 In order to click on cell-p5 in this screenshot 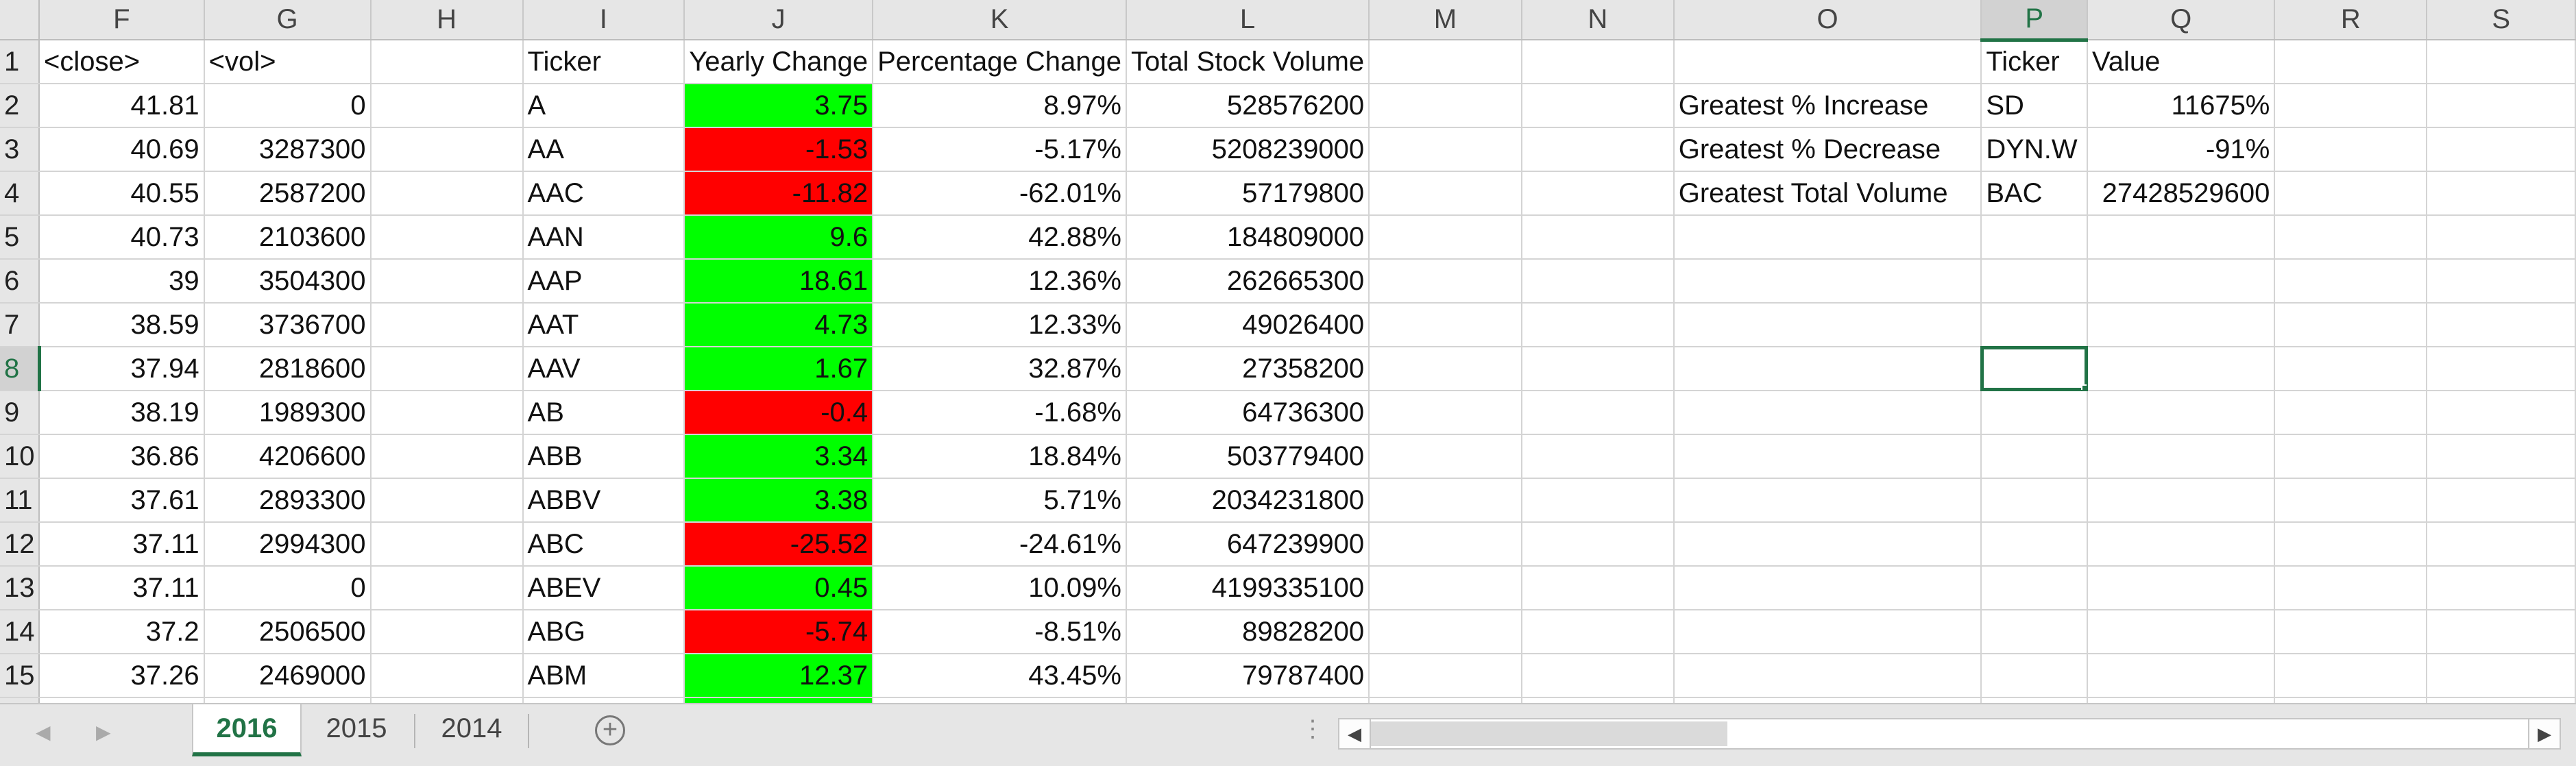, I will do `click(2034, 238)`.